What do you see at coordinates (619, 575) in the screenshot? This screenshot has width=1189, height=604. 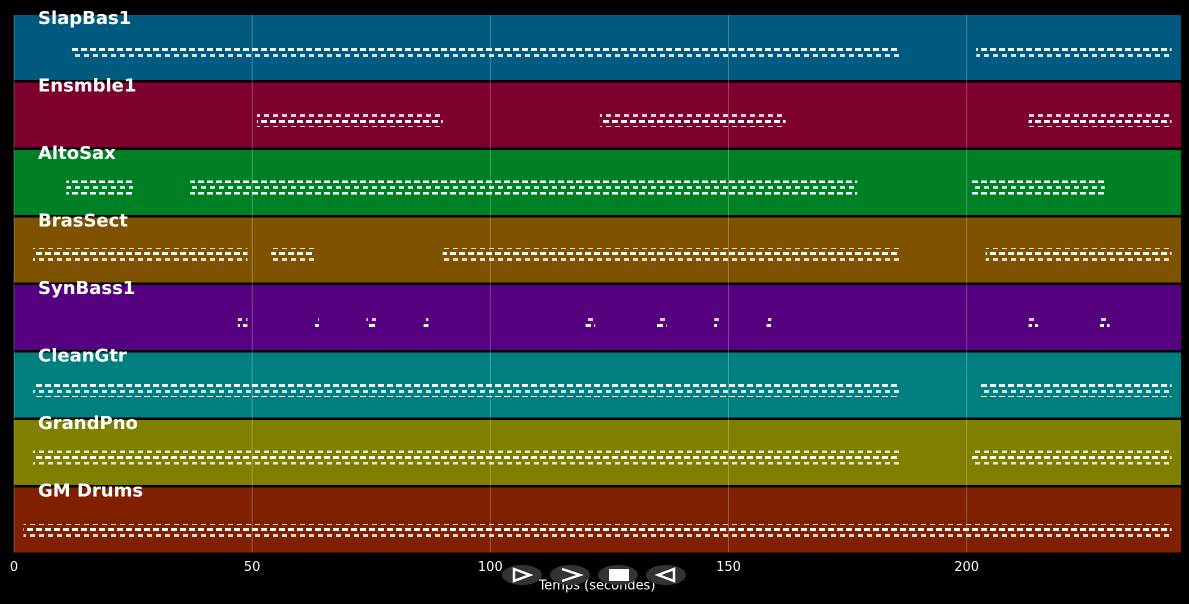 I see `stop-icon` at bounding box center [619, 575].